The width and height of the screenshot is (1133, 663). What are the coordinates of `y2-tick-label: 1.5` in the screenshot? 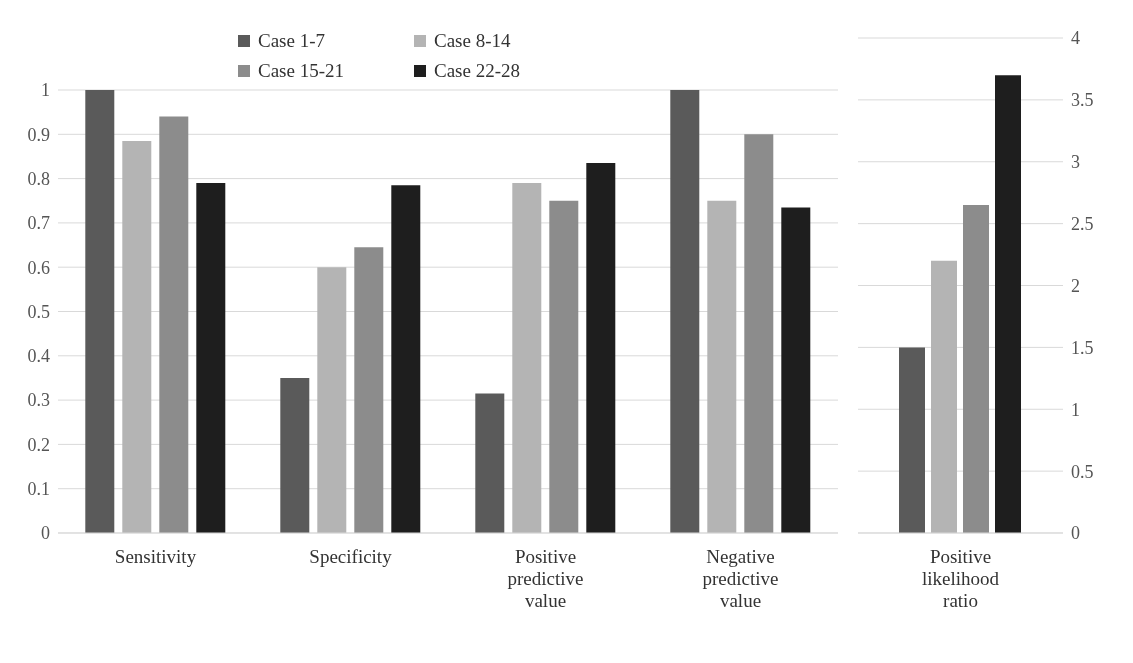 It's located at (1082, 347).